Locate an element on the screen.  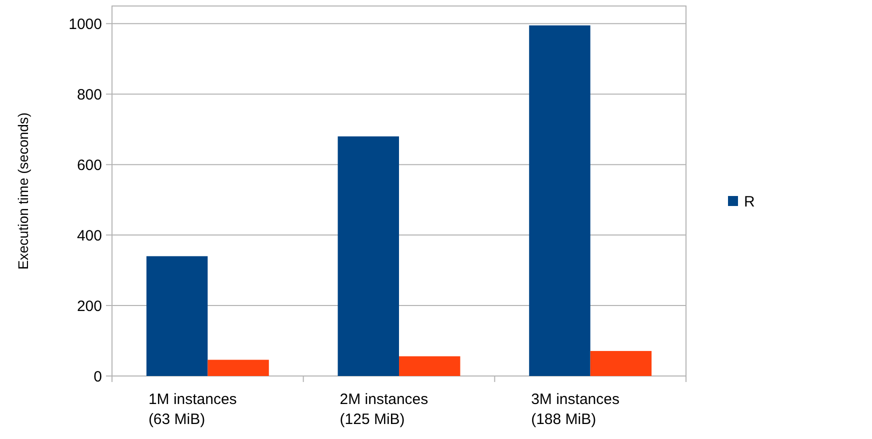
x-tick-label: 2M instances (125 MiB) is located at coordinates (384, 409).